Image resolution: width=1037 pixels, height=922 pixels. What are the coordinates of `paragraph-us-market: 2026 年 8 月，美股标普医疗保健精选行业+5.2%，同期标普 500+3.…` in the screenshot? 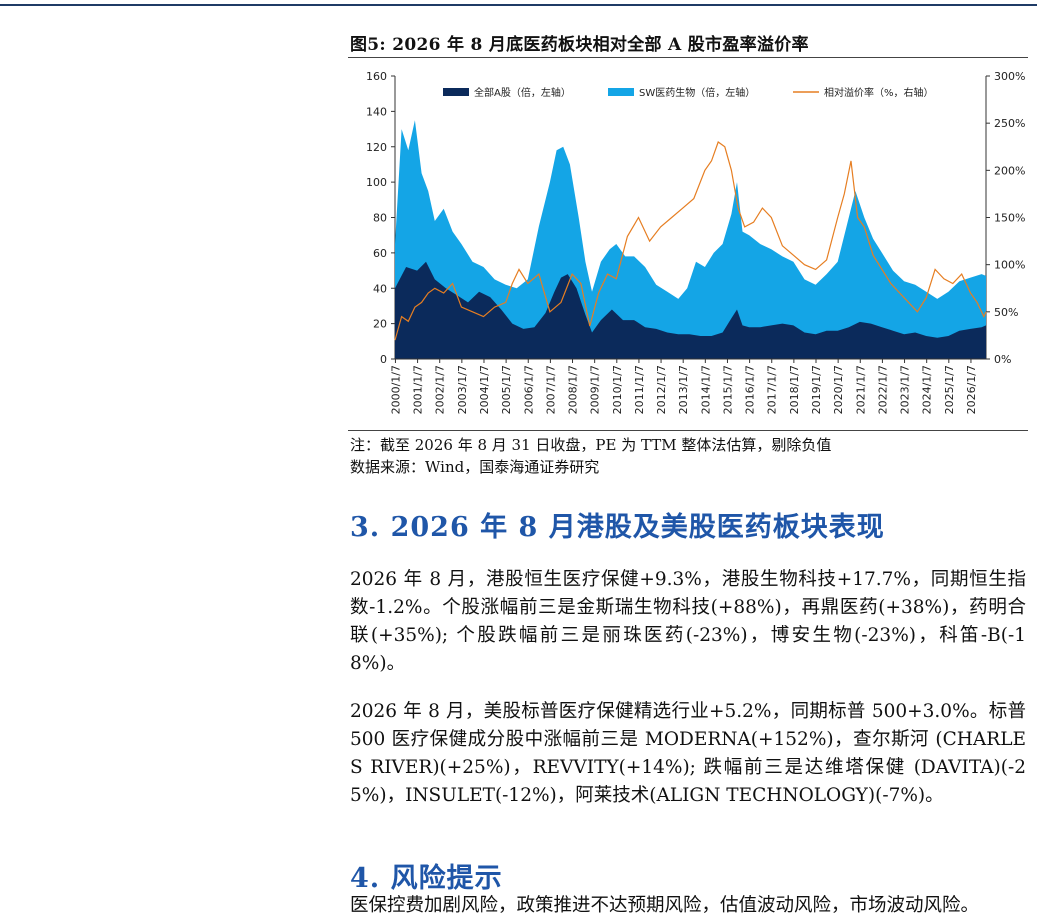 It's located at (688, 753).